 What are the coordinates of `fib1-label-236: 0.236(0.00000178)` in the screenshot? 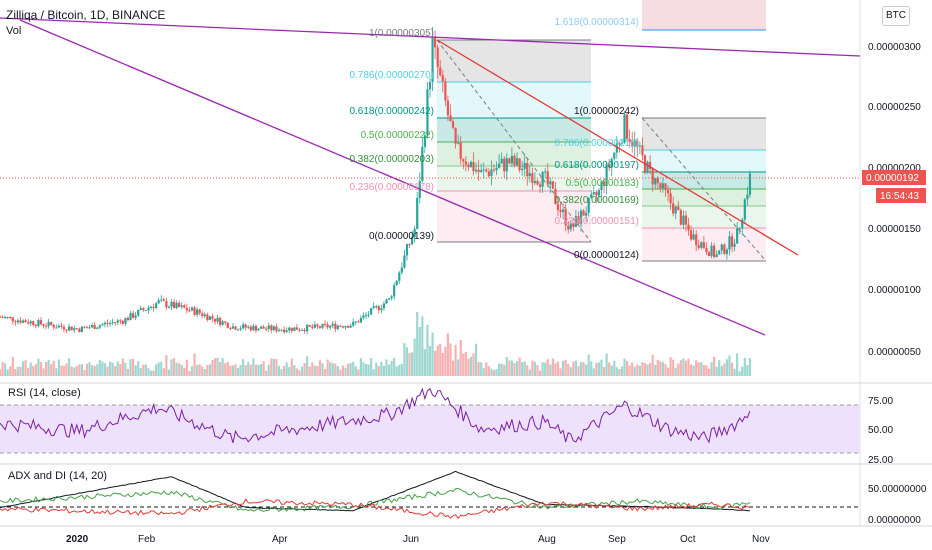 It's located at (391, 187).